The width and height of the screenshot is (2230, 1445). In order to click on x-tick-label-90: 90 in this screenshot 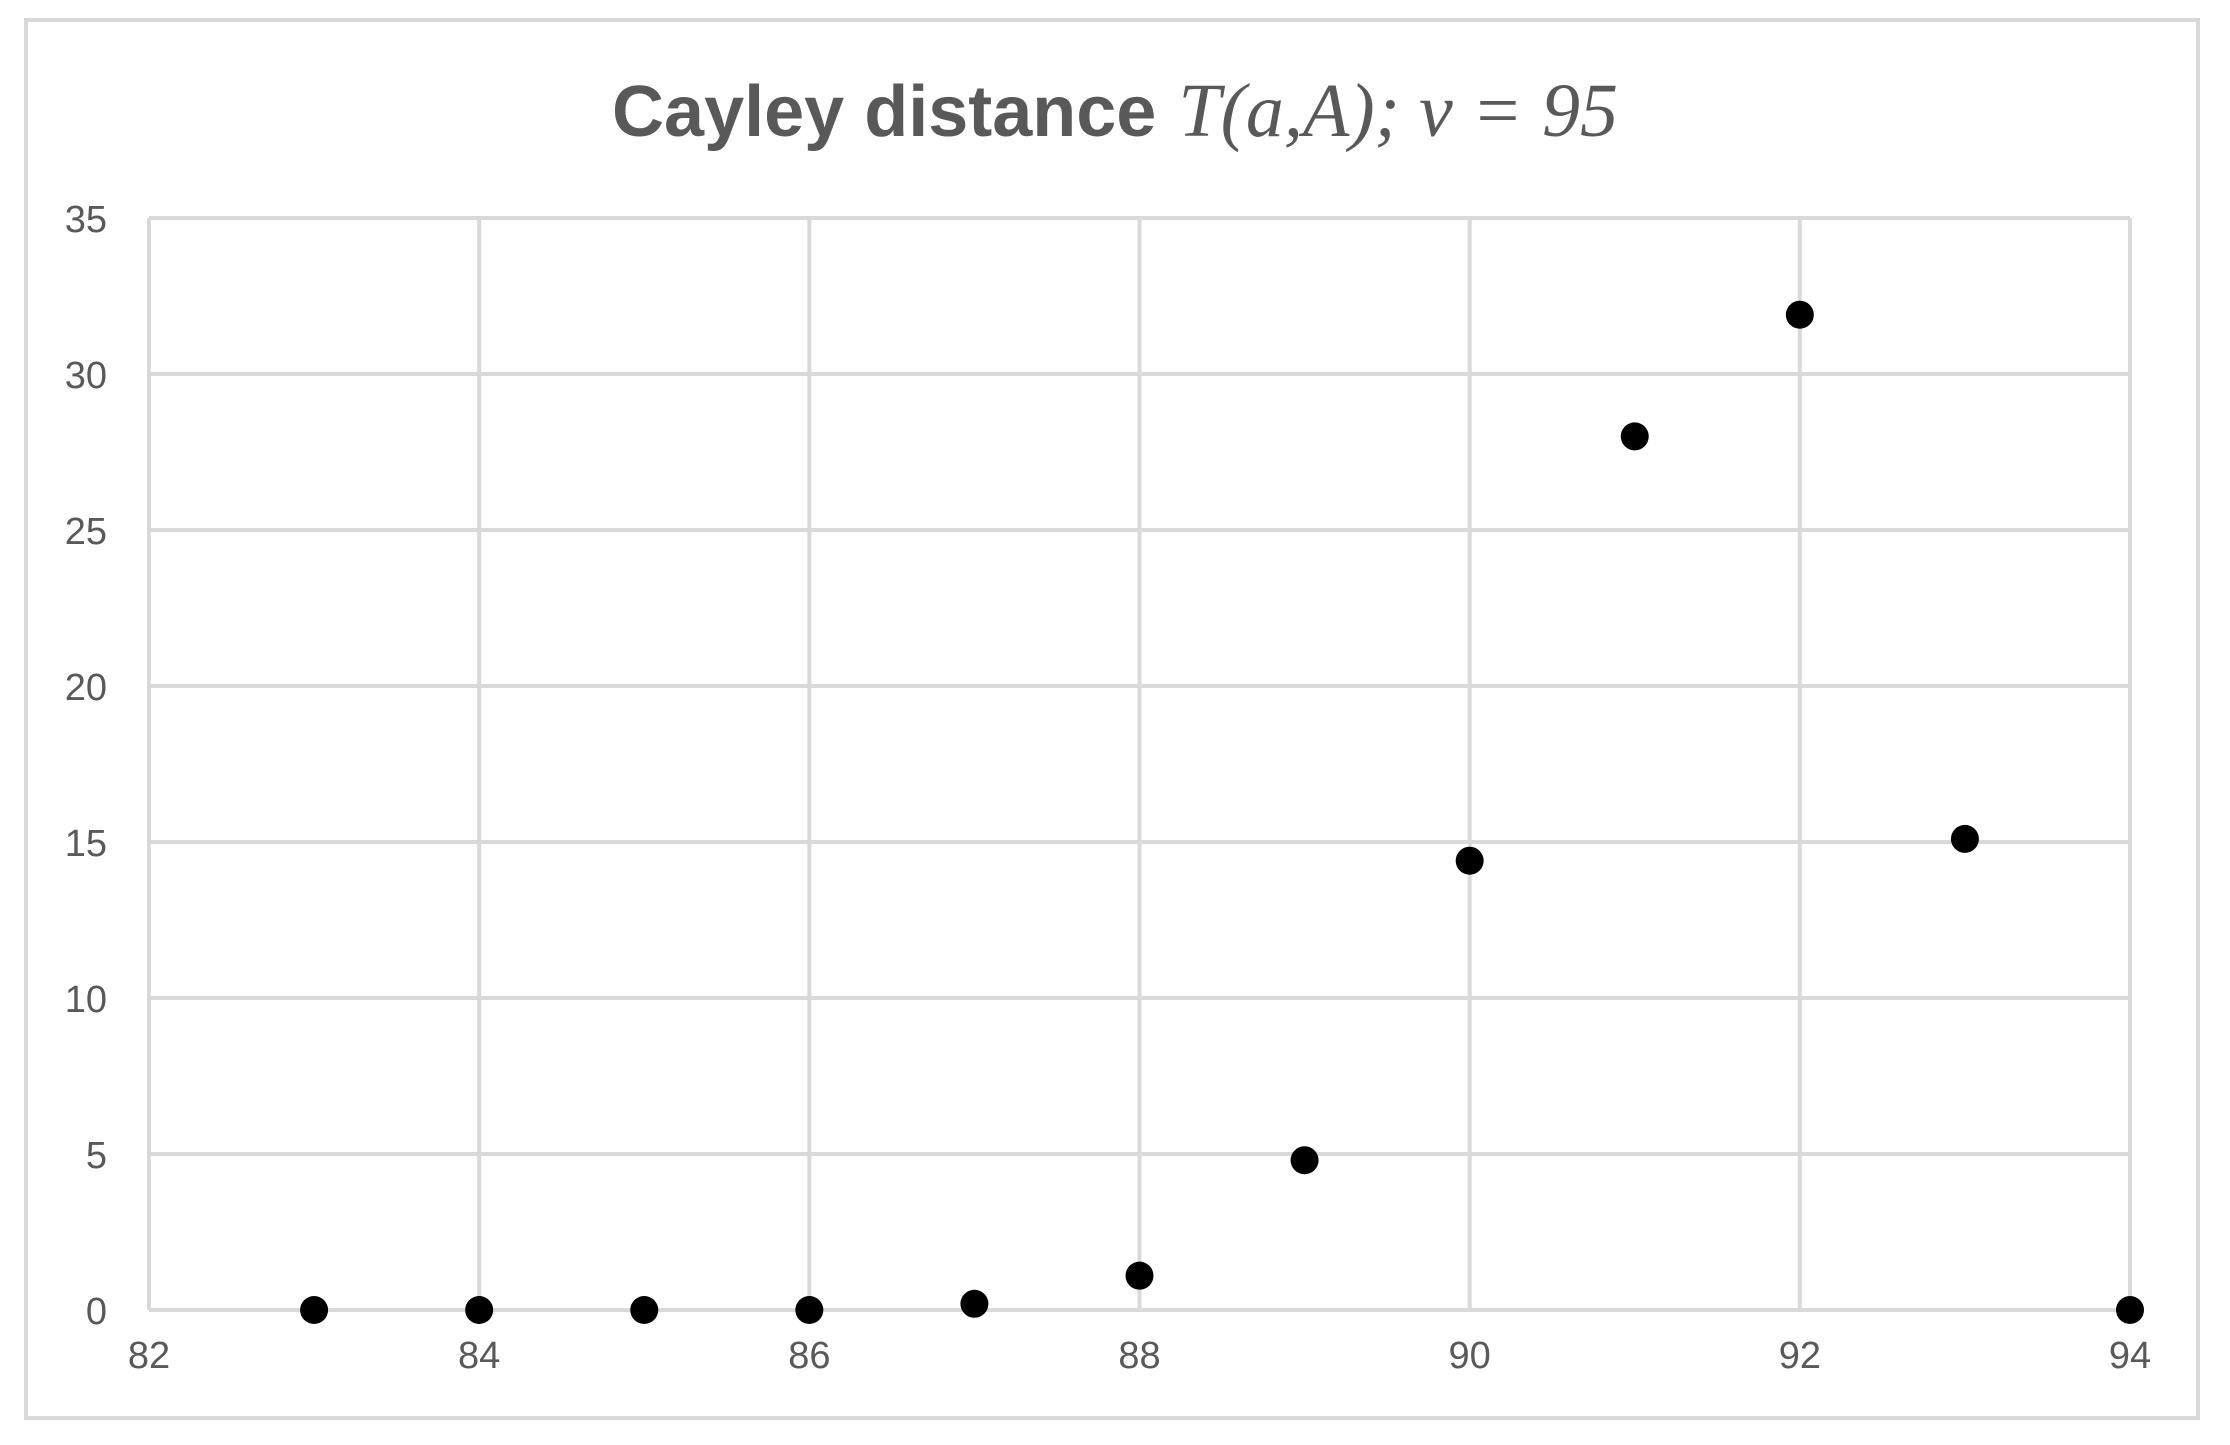, I will do `click(1470, 1356)`.